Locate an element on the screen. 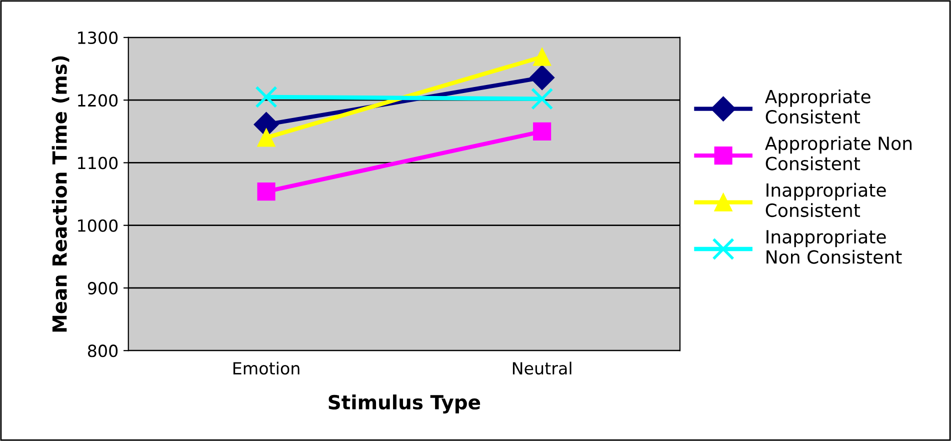 The width and height of the screenshot is (951, 441). y-tick-label: 1100 is located at coordinates (98, 163).